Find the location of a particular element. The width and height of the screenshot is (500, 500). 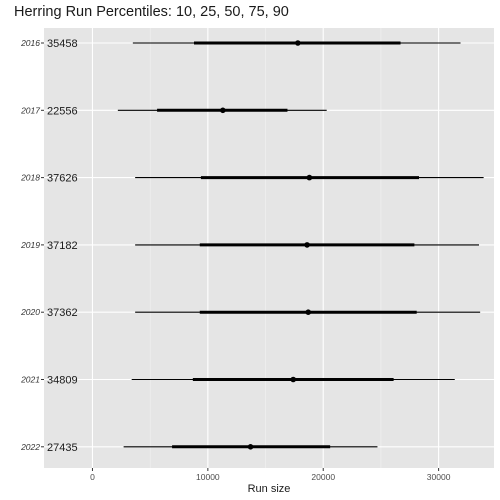

y-tick-label-value: 37626 is located at coordinates (62, 179).